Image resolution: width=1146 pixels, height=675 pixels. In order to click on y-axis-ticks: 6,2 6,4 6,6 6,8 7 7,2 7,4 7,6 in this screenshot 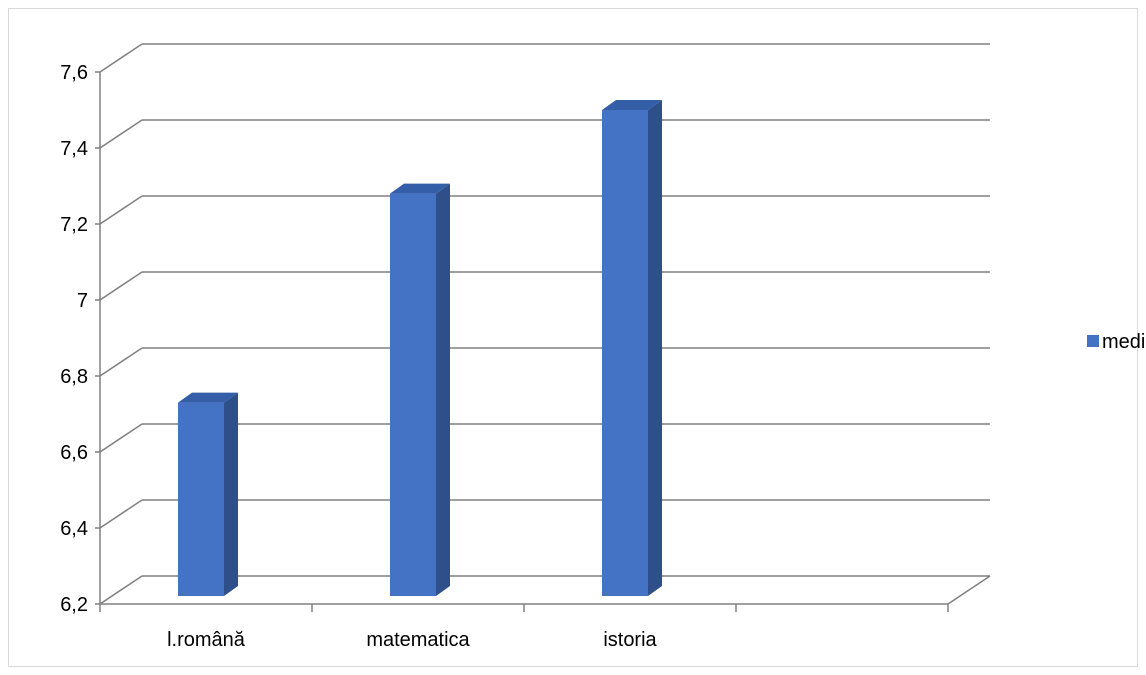, I will do `click(80, 339)`.